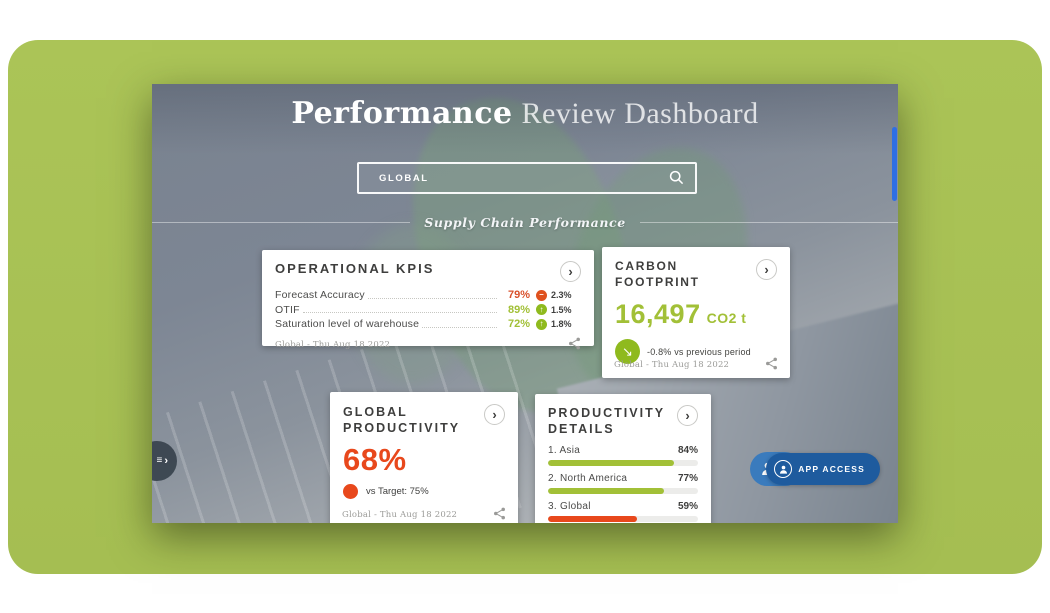 Image resolution: width=1050 pixels, height=613 pixels. I want to click on scrollbar-thumb, so click(894, 164).